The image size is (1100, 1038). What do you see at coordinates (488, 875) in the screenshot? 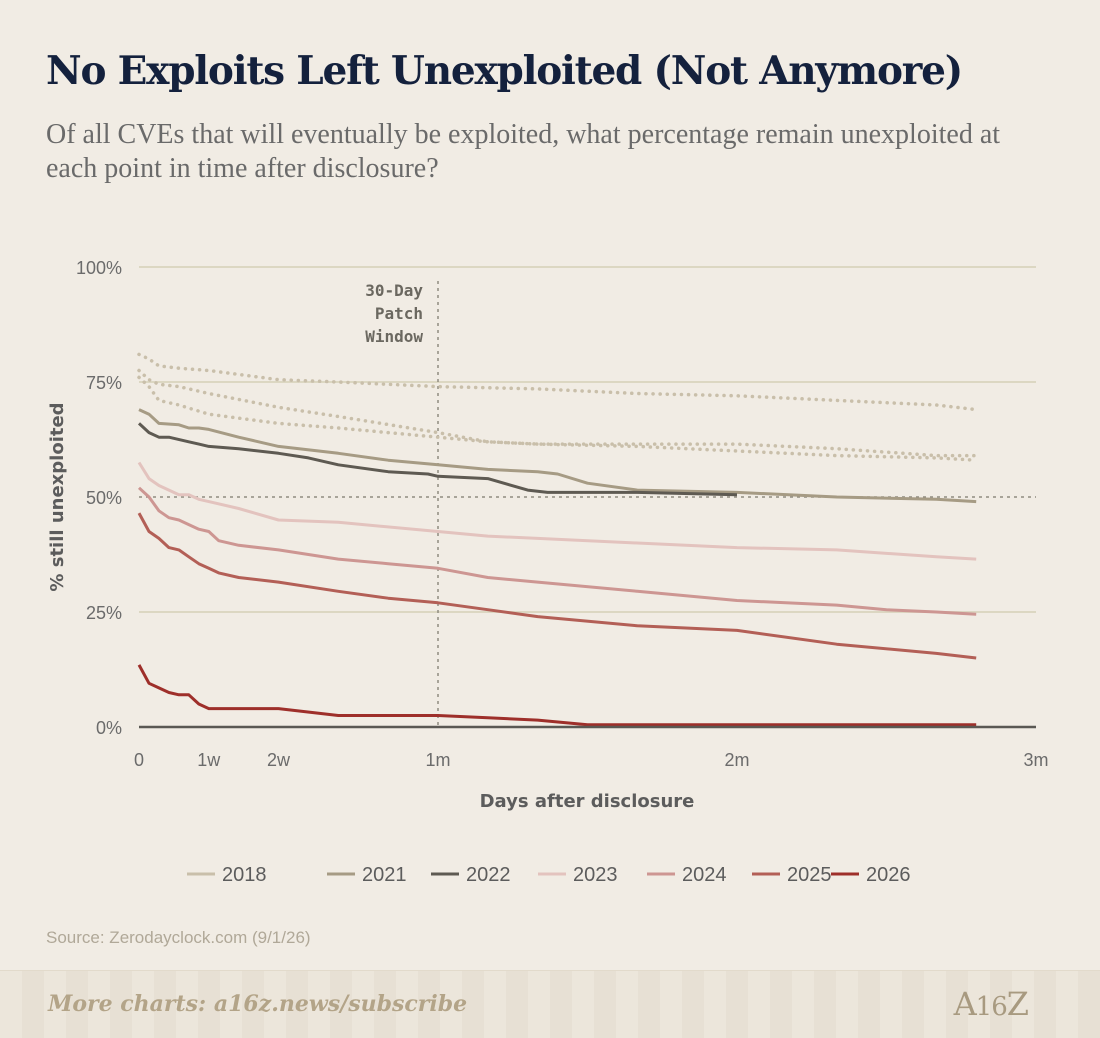
I see `legend-label: 2022` at bounding box center [488, 875].